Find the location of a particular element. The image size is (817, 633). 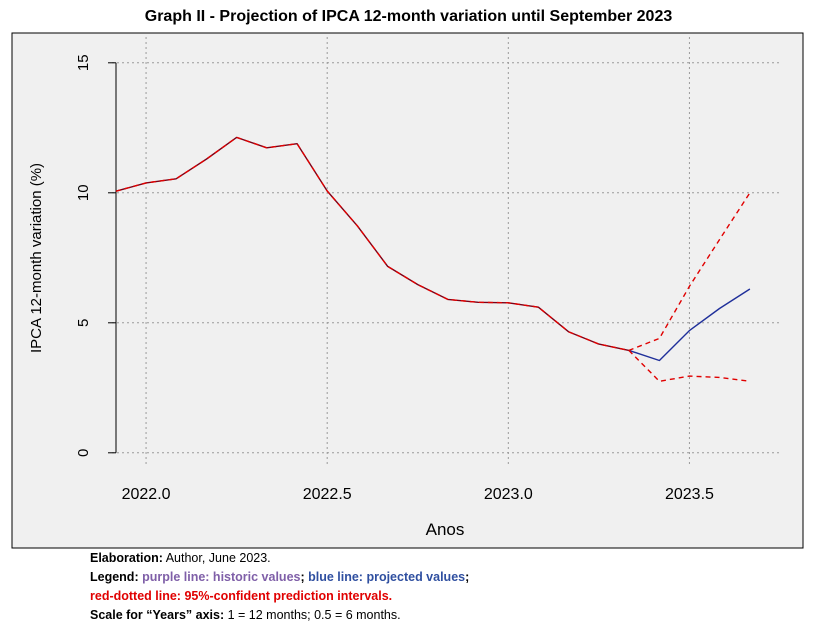

y-tick-label: 5 is located at coordinates (83, 323).